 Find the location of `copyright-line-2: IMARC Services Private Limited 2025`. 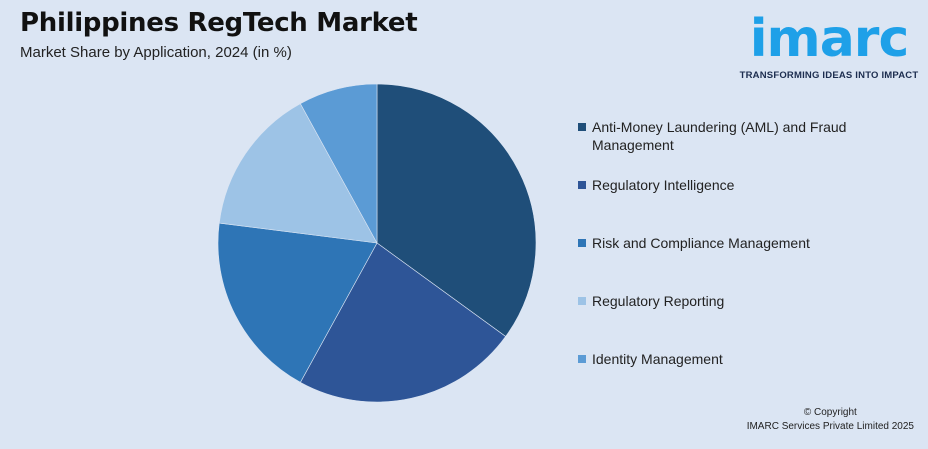

copyright-line-2: IMARC Services Private Limited 2025 is located at coordinates (830, 426).